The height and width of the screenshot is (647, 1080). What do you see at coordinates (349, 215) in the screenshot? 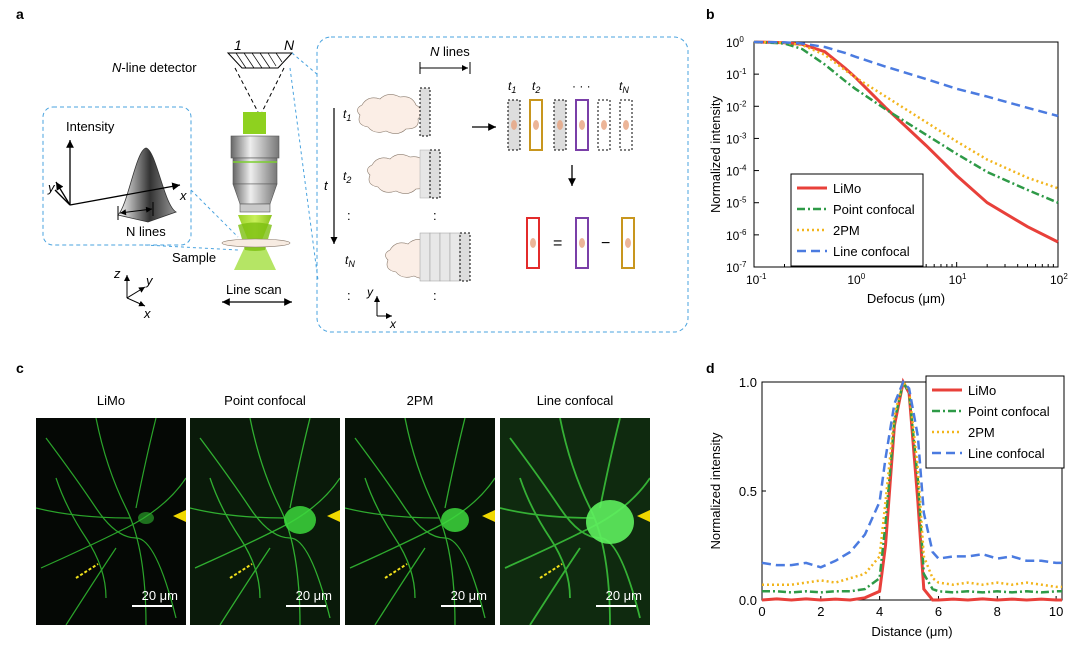
I see `dots-left: :` at bounding box center [349, 215].